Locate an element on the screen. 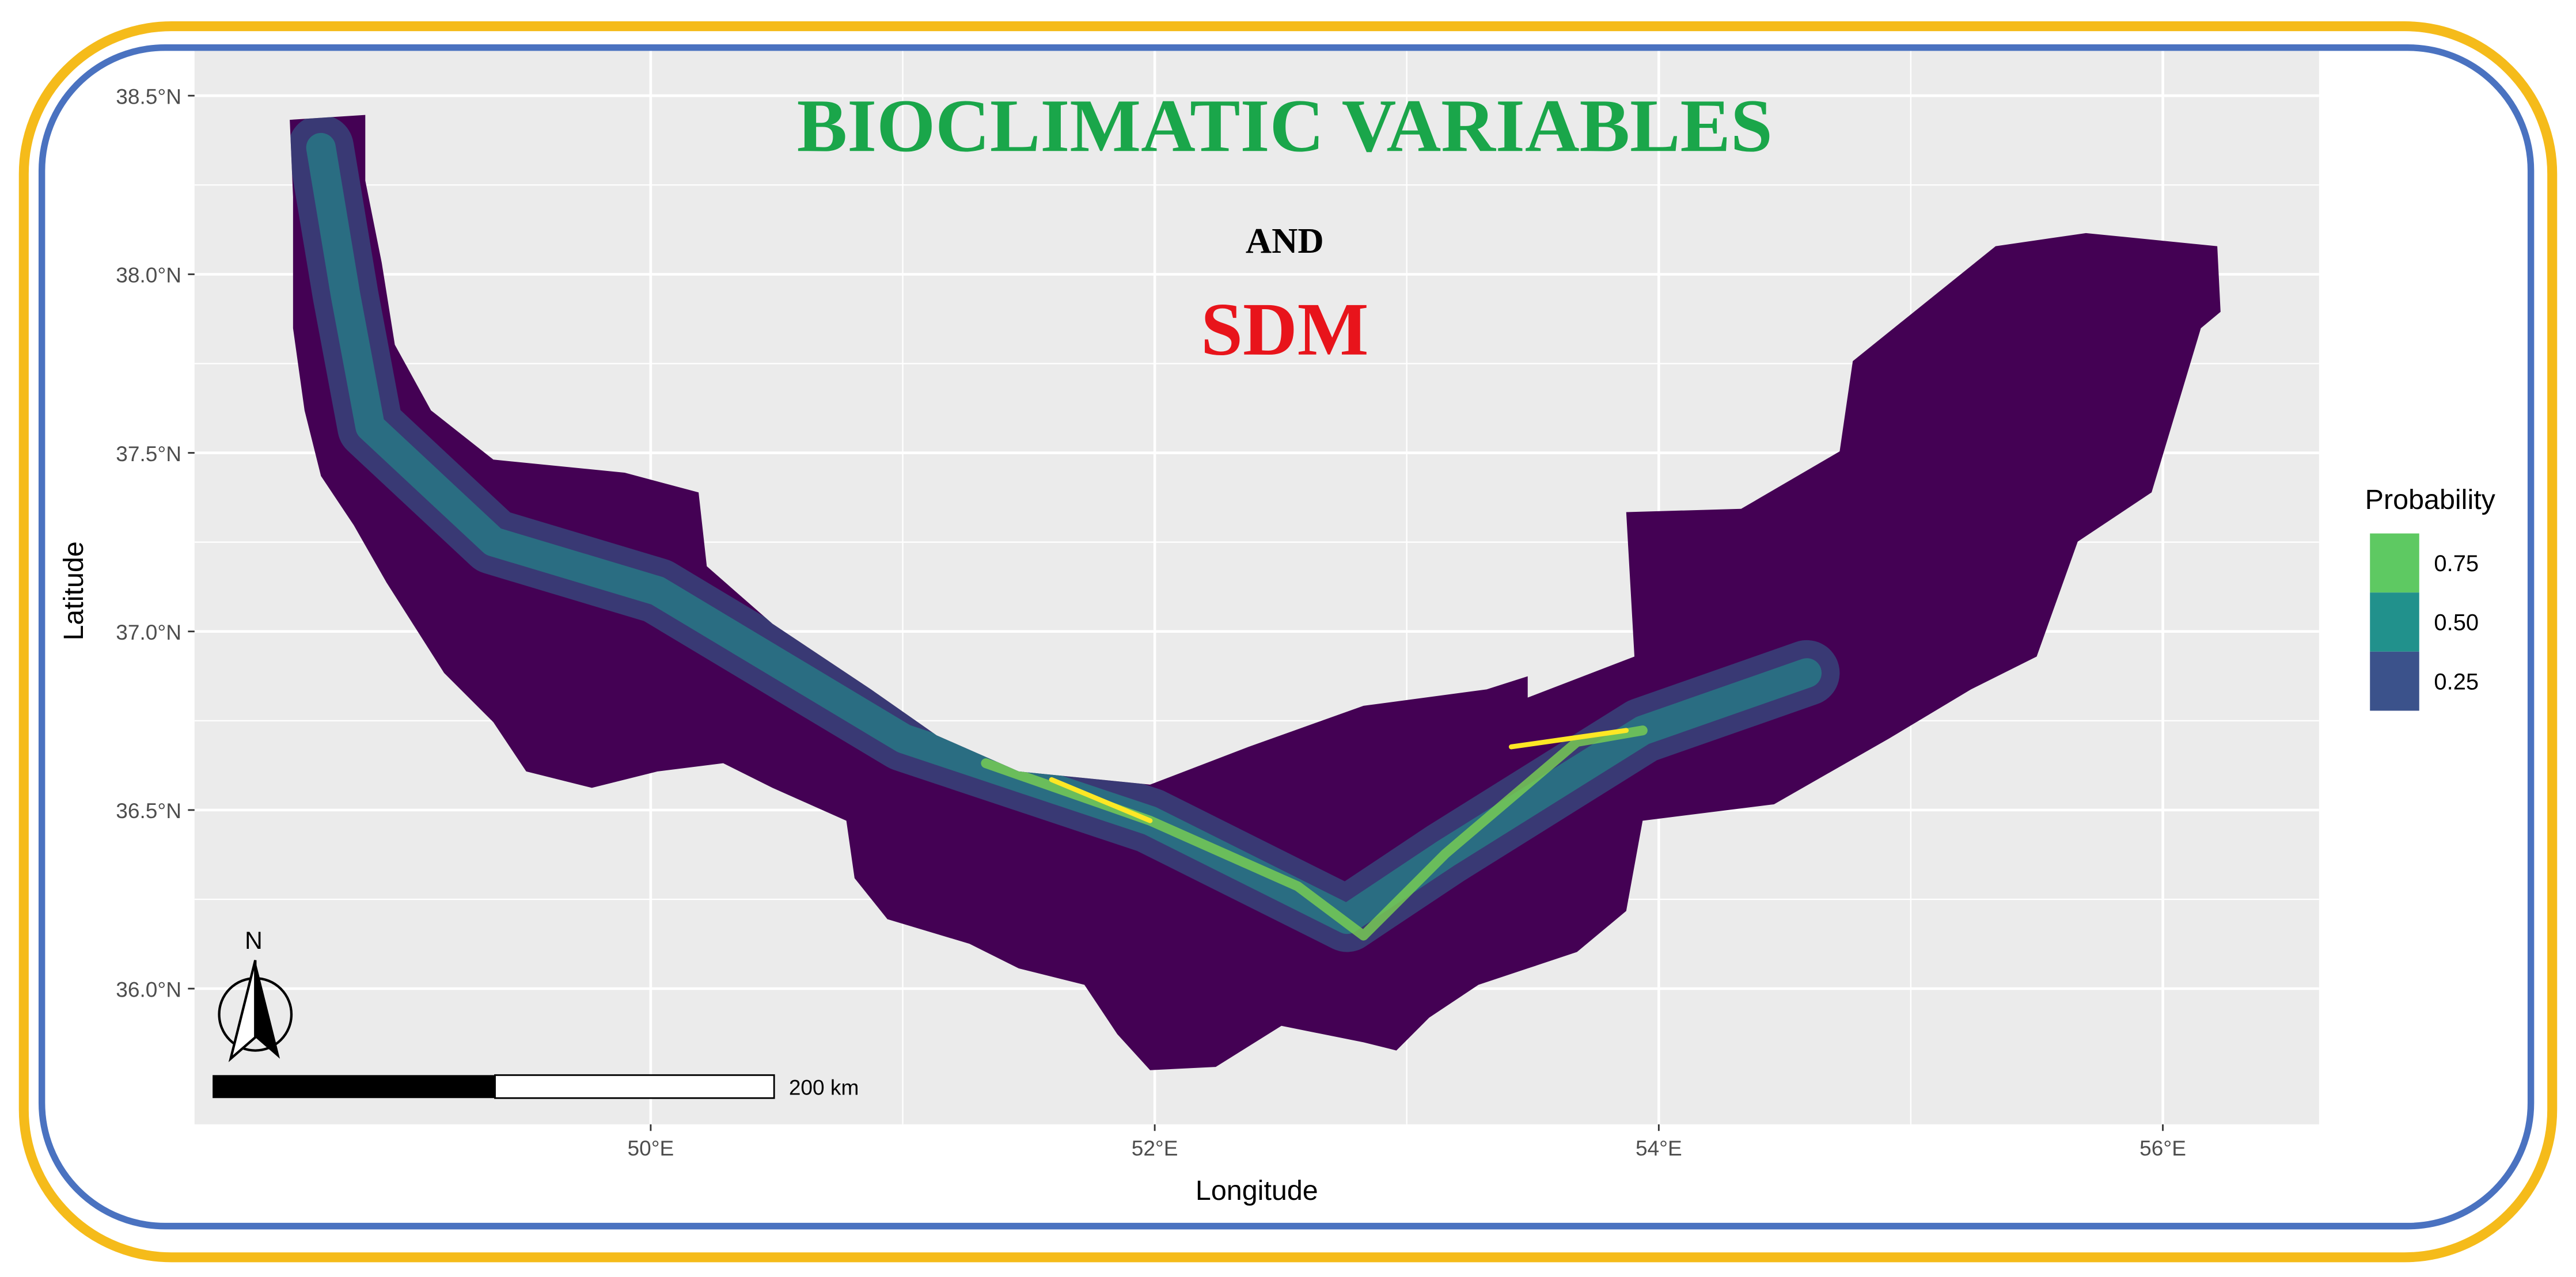 The width and height of the screenshot is (2576, 1277). x-tick-label: 52°E is located at coordinates (1155, 1148).